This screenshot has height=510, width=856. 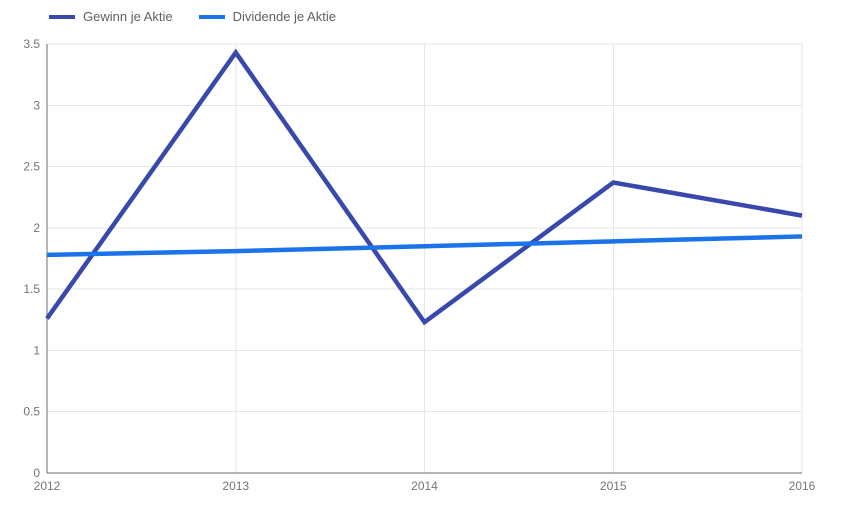 I want to click on svg-text: 2013, so click(x=235, y=486).